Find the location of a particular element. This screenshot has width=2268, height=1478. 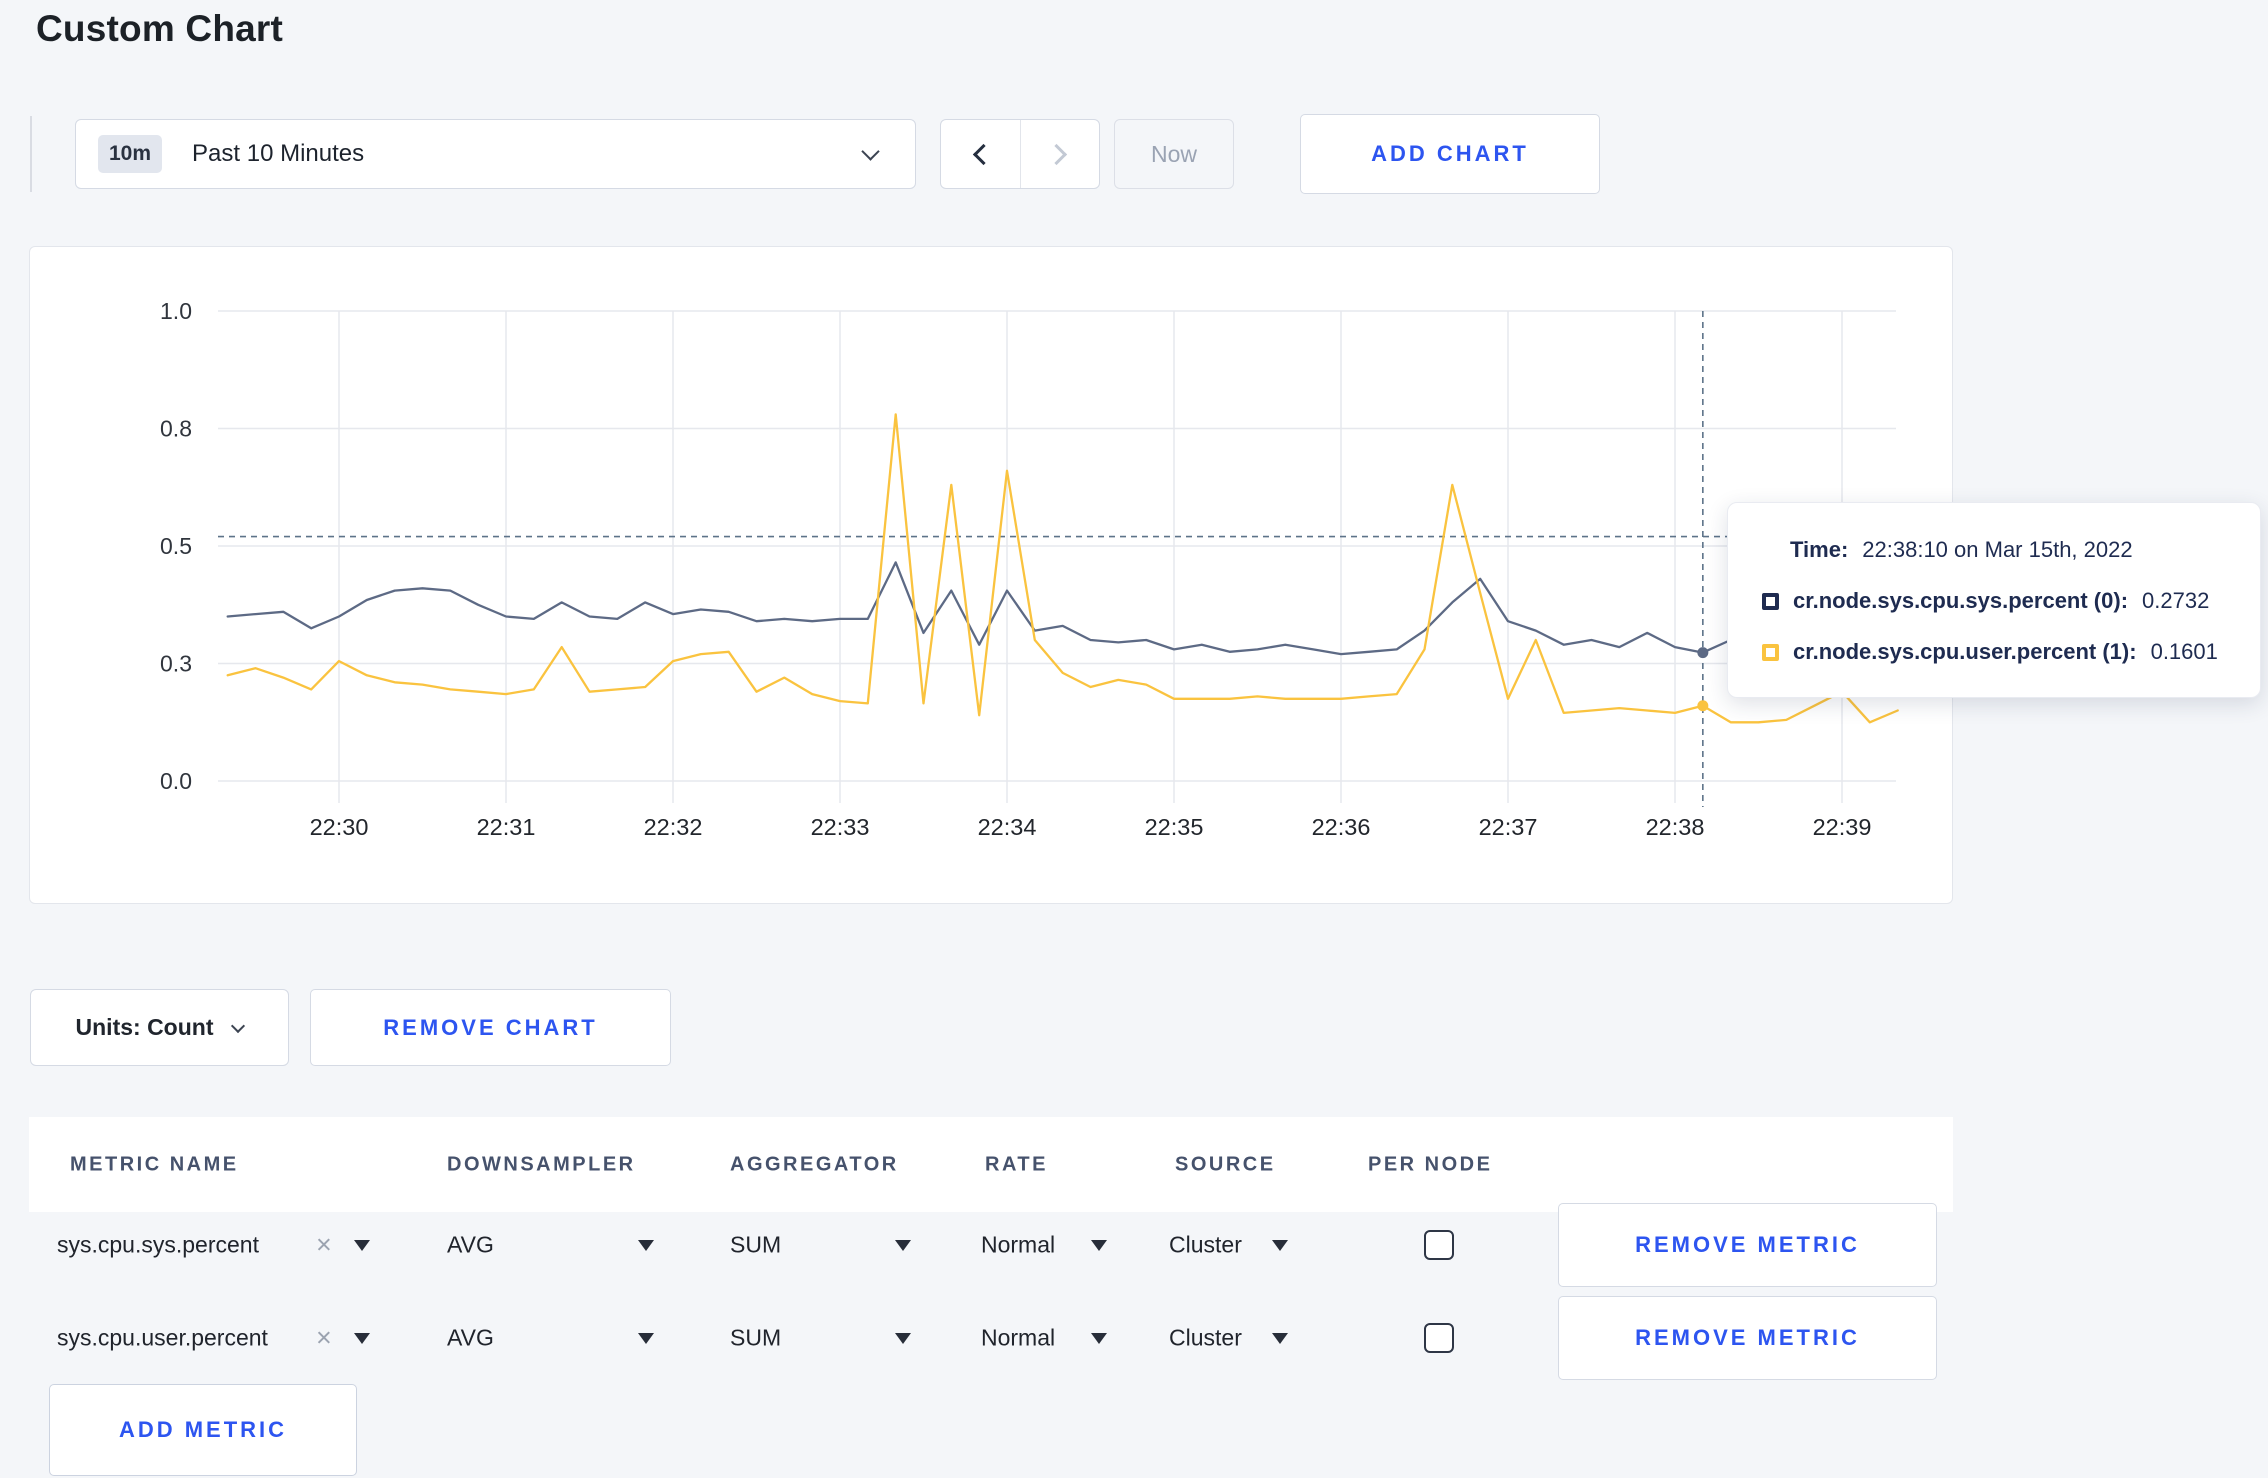

x-tick-label: 22:31 is located at coordinates (506, 827).